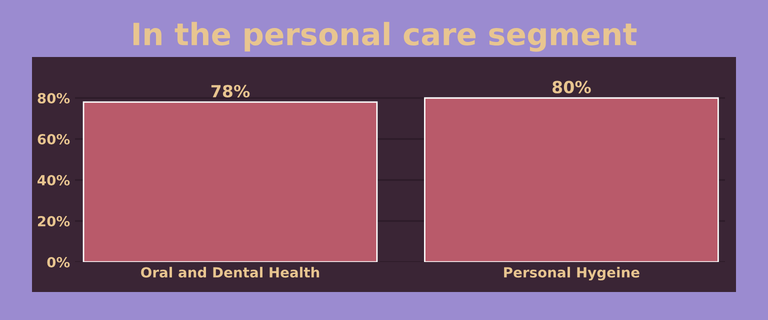 The height and width of the screenshot is (320, 768). What do you see at coordinates (54, 221) in the screenshot?
I see `y-tick-label: 20%` at bounding box center [54, 221].